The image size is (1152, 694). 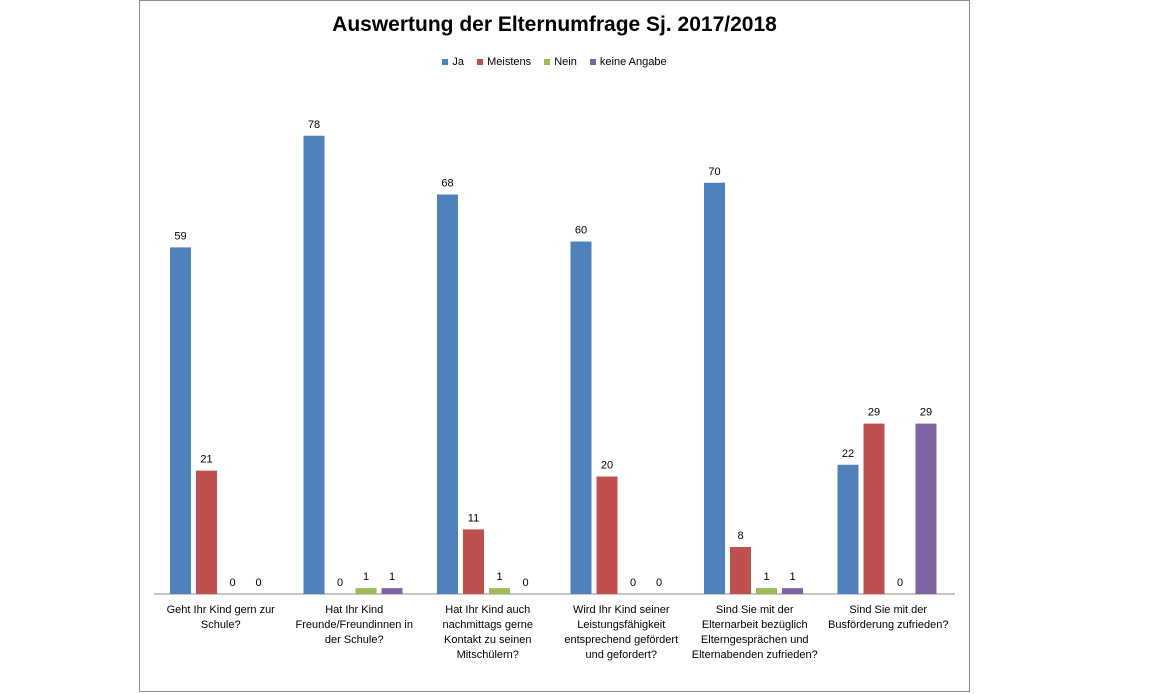 I want to click on data-label-nein-2: 1, so click(x=366, y=577).